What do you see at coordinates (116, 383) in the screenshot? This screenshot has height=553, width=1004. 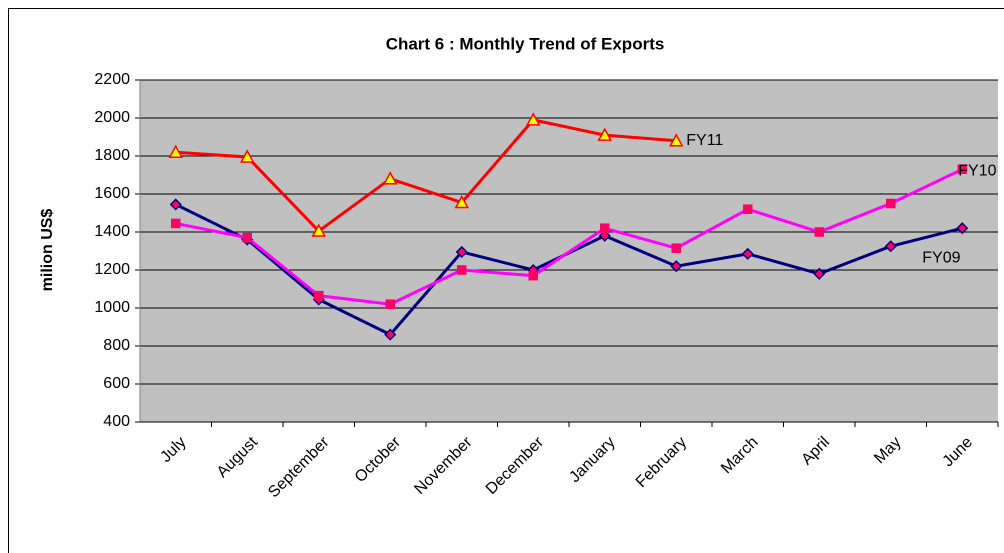 I see `y-tick-label: 600` at bounding box center [116, 383].